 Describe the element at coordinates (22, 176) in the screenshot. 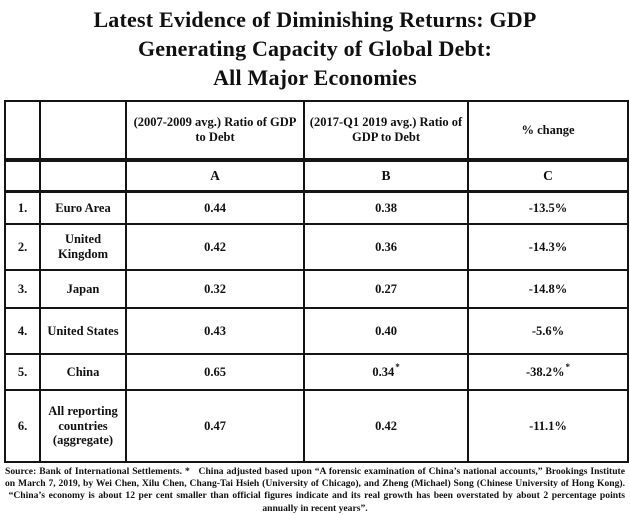

I see `header-letter-empty-num` at that location.